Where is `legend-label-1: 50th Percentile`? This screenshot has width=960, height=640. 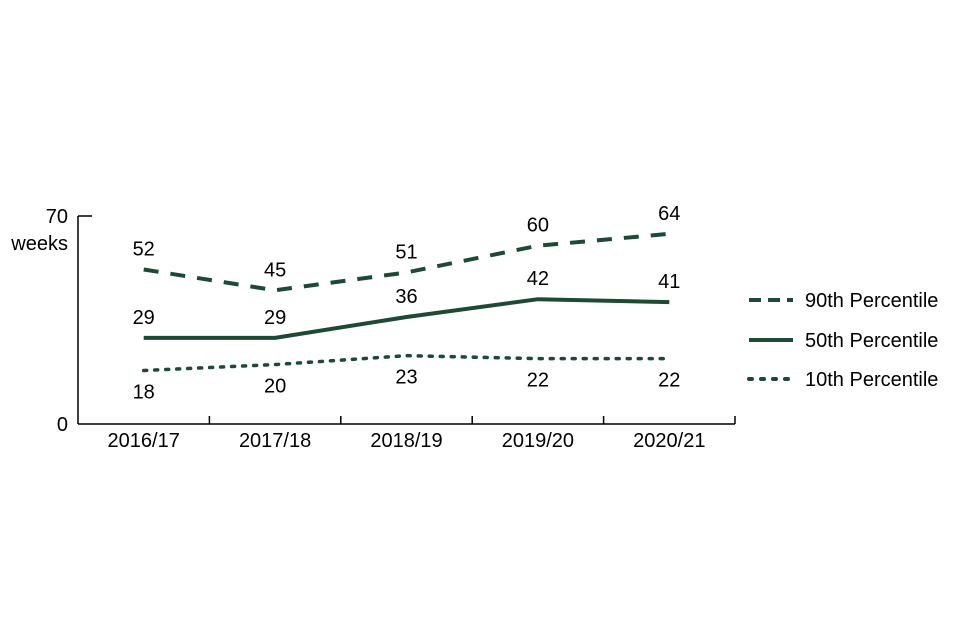
legend-label-1: 50th Percentile is located at coordinates (871, 341).